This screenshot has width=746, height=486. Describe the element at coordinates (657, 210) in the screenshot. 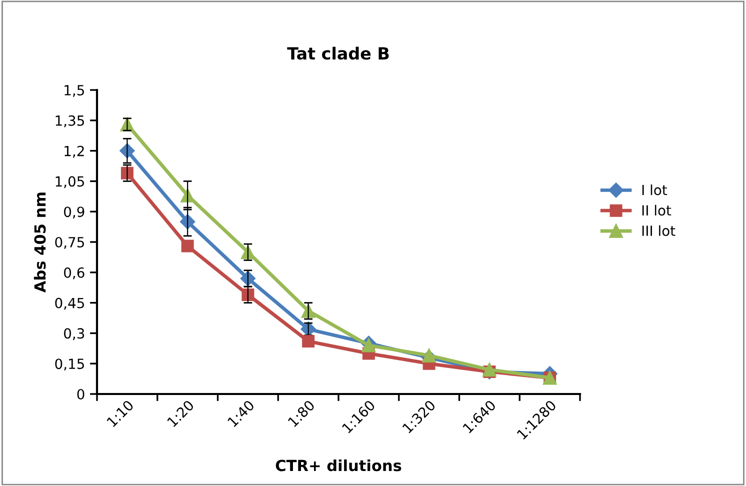

I see `legend-label: II lot` at that location.